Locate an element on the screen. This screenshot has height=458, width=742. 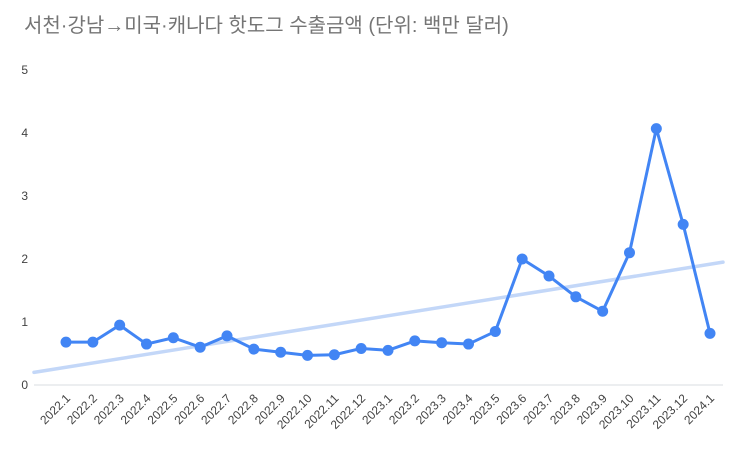
y-axis-tick: 0 is located at coordinates (24, 385).